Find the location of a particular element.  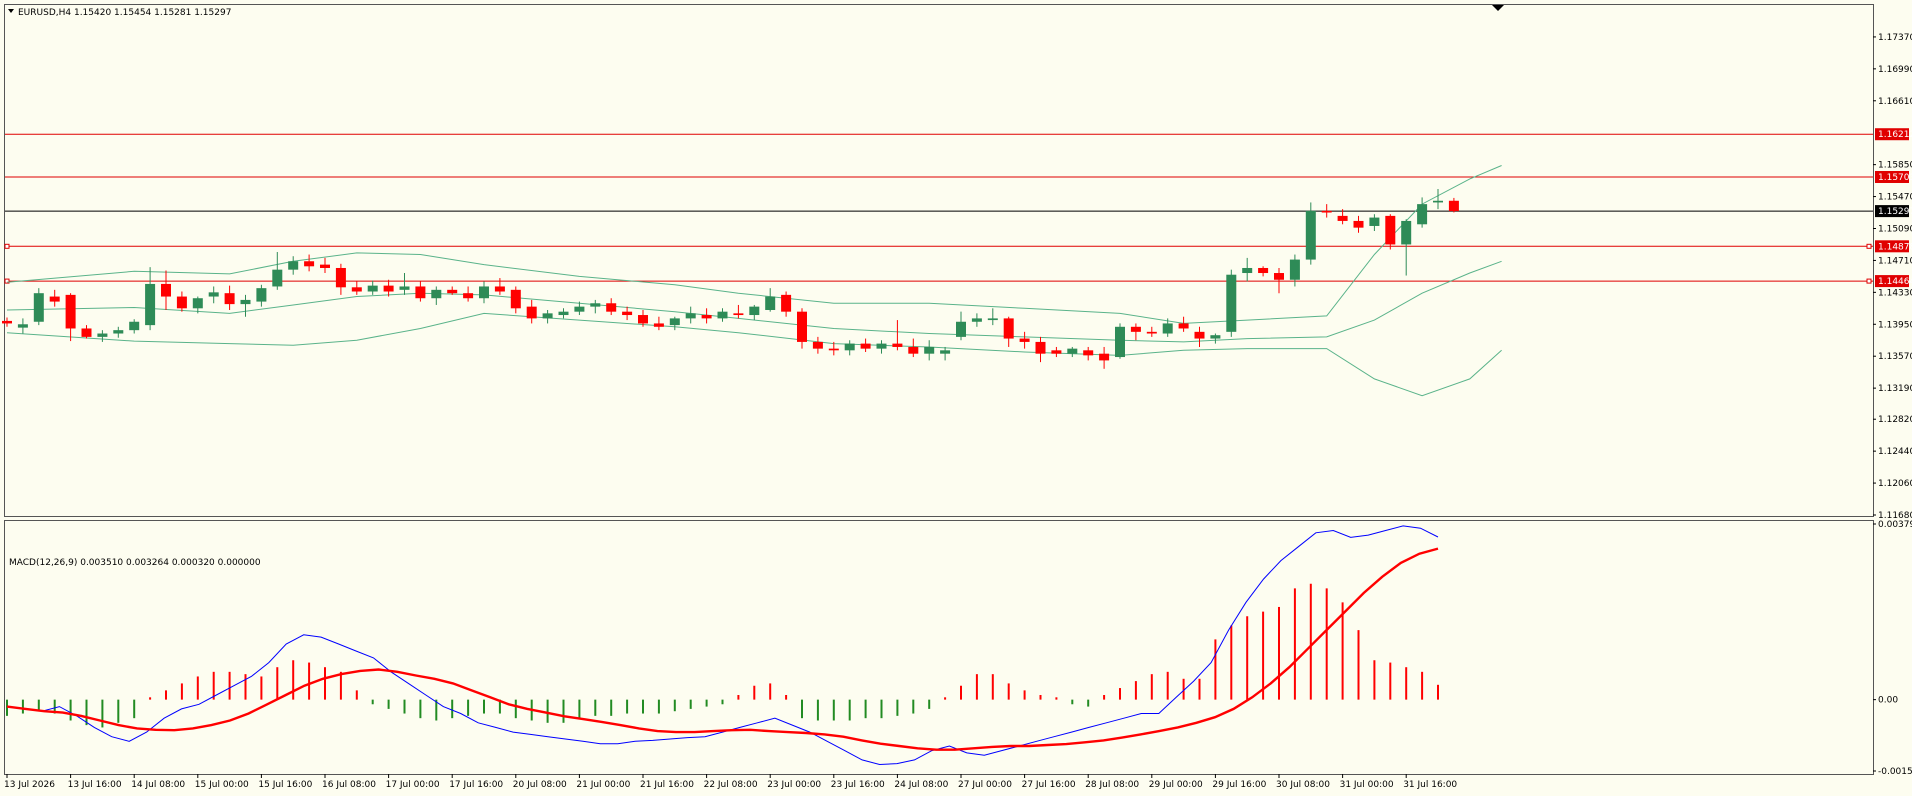

time-axis-label: 13 Jul 16:00 is located at coordinates (95, 785).